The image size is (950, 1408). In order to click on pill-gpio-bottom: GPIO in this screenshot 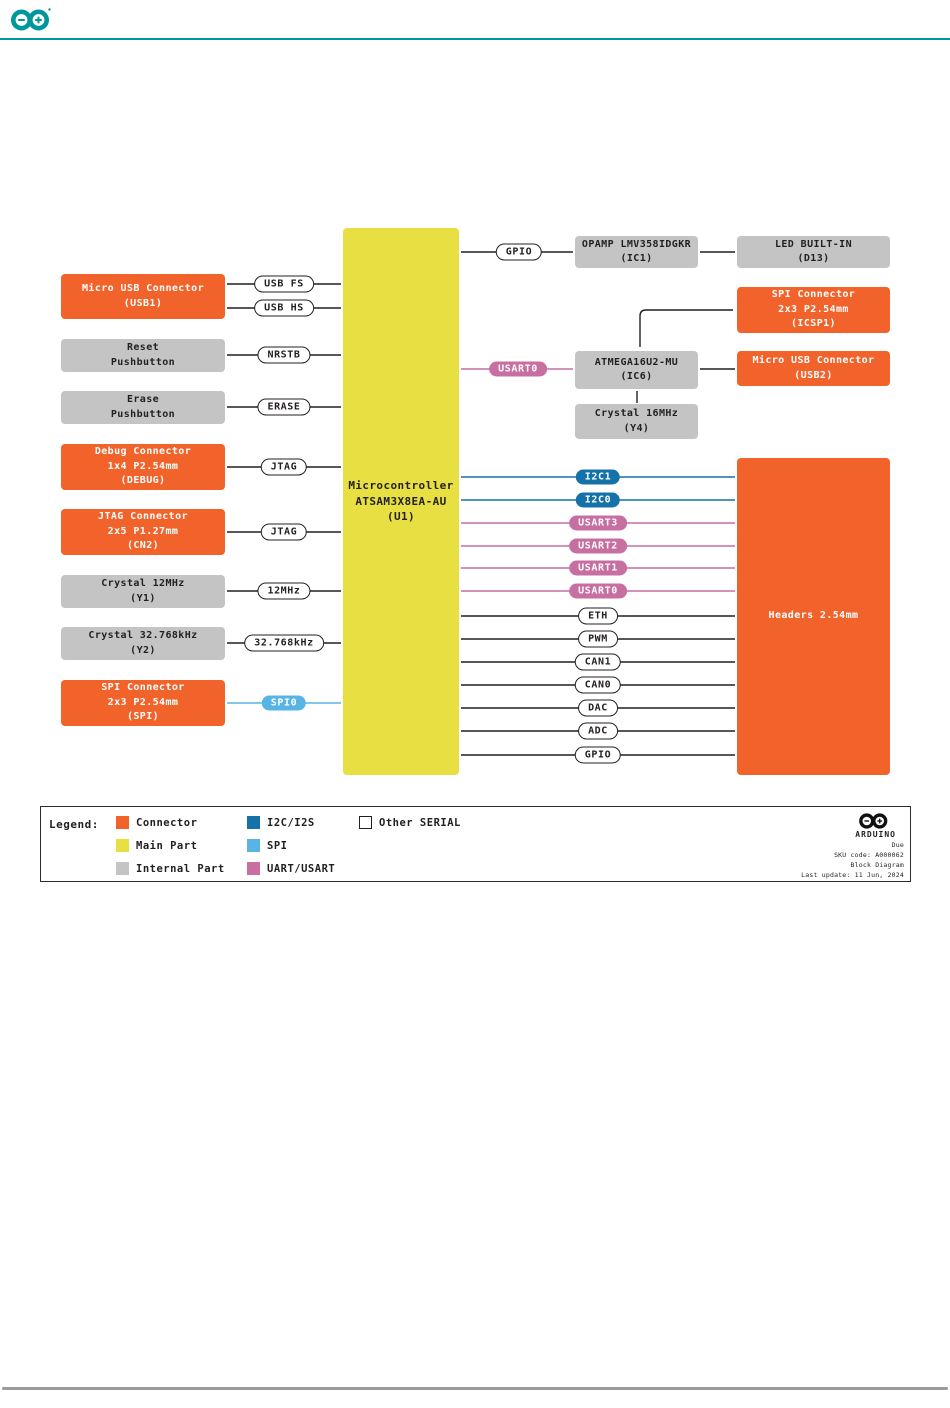, I will do `click(598, 755)`.